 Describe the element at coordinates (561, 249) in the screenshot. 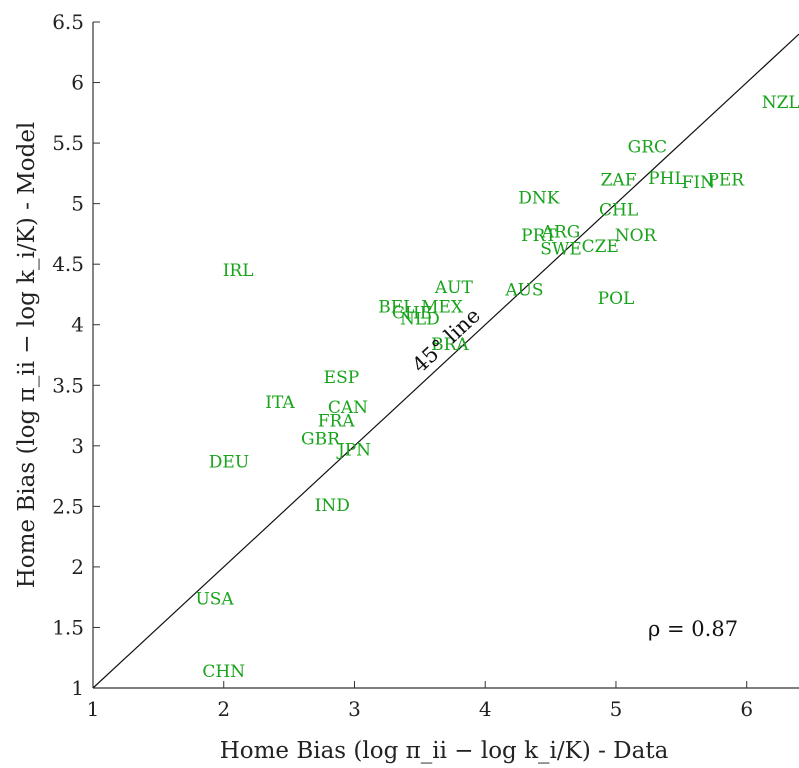

I see `point-label-swe: SWE` at that location.